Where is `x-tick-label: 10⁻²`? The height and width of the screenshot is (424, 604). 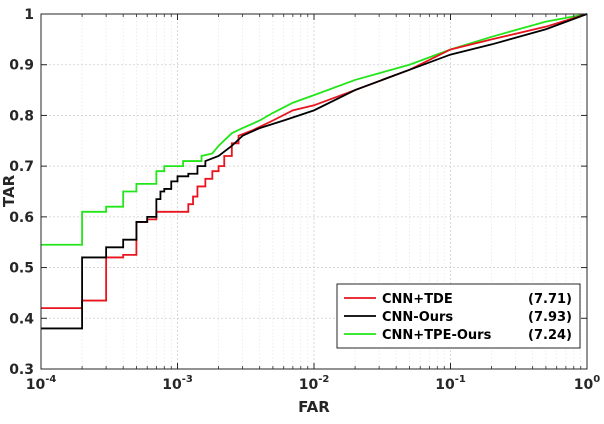
x-tick-label: 10⁻² is located at coordinates (314, 383).